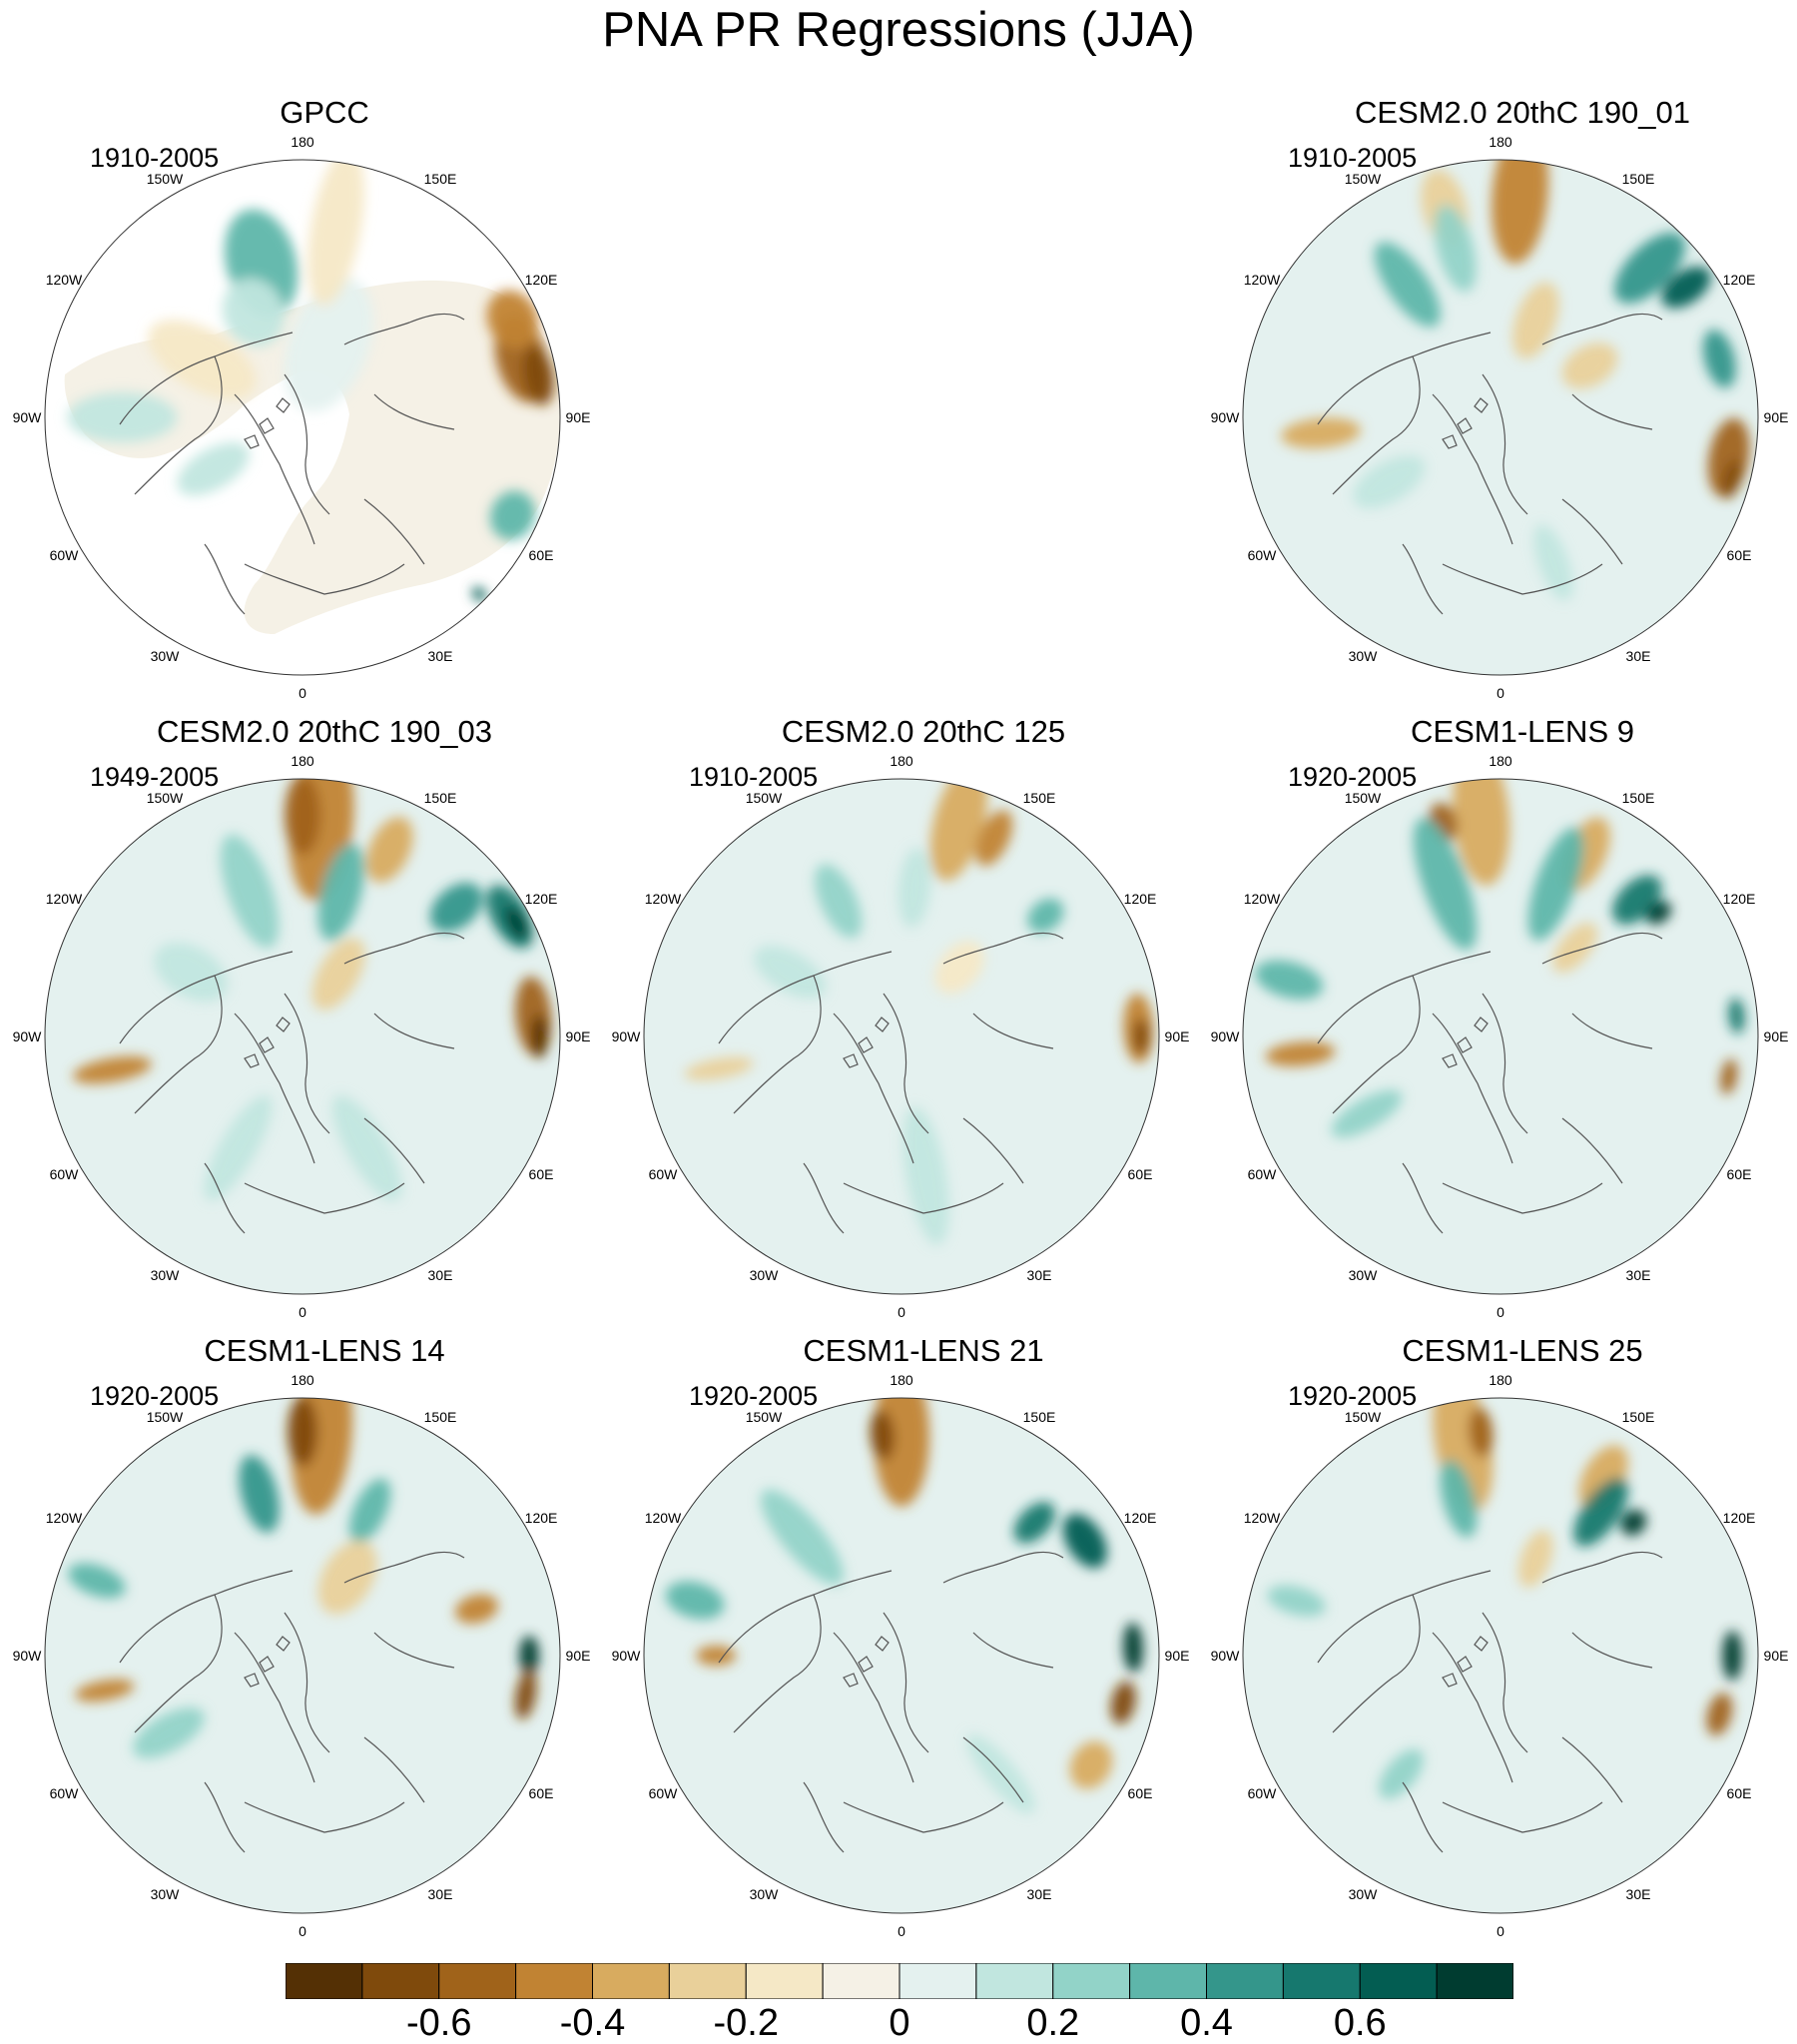 This screenshot has height=2044, width=1797. I want to click on panel-period: 1910-2005, so click(754, 777).